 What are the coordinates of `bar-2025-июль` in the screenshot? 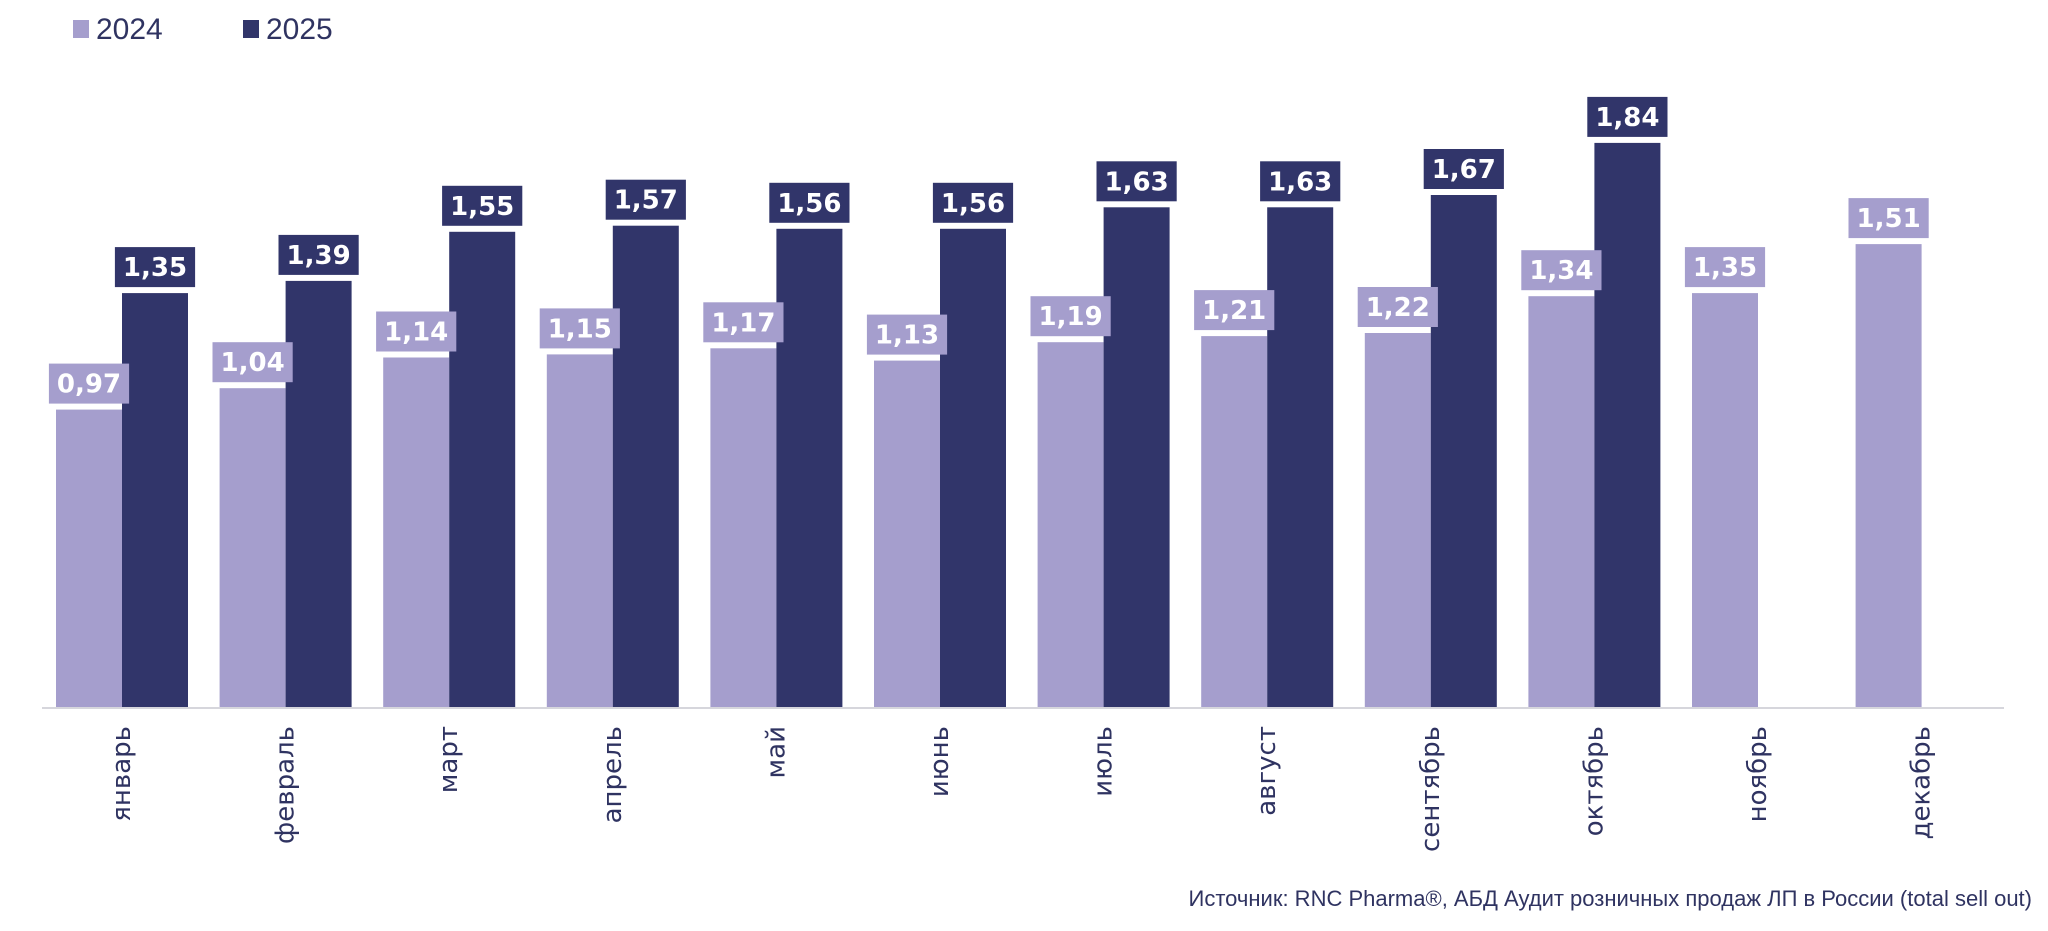 It's located at (1136, 457).